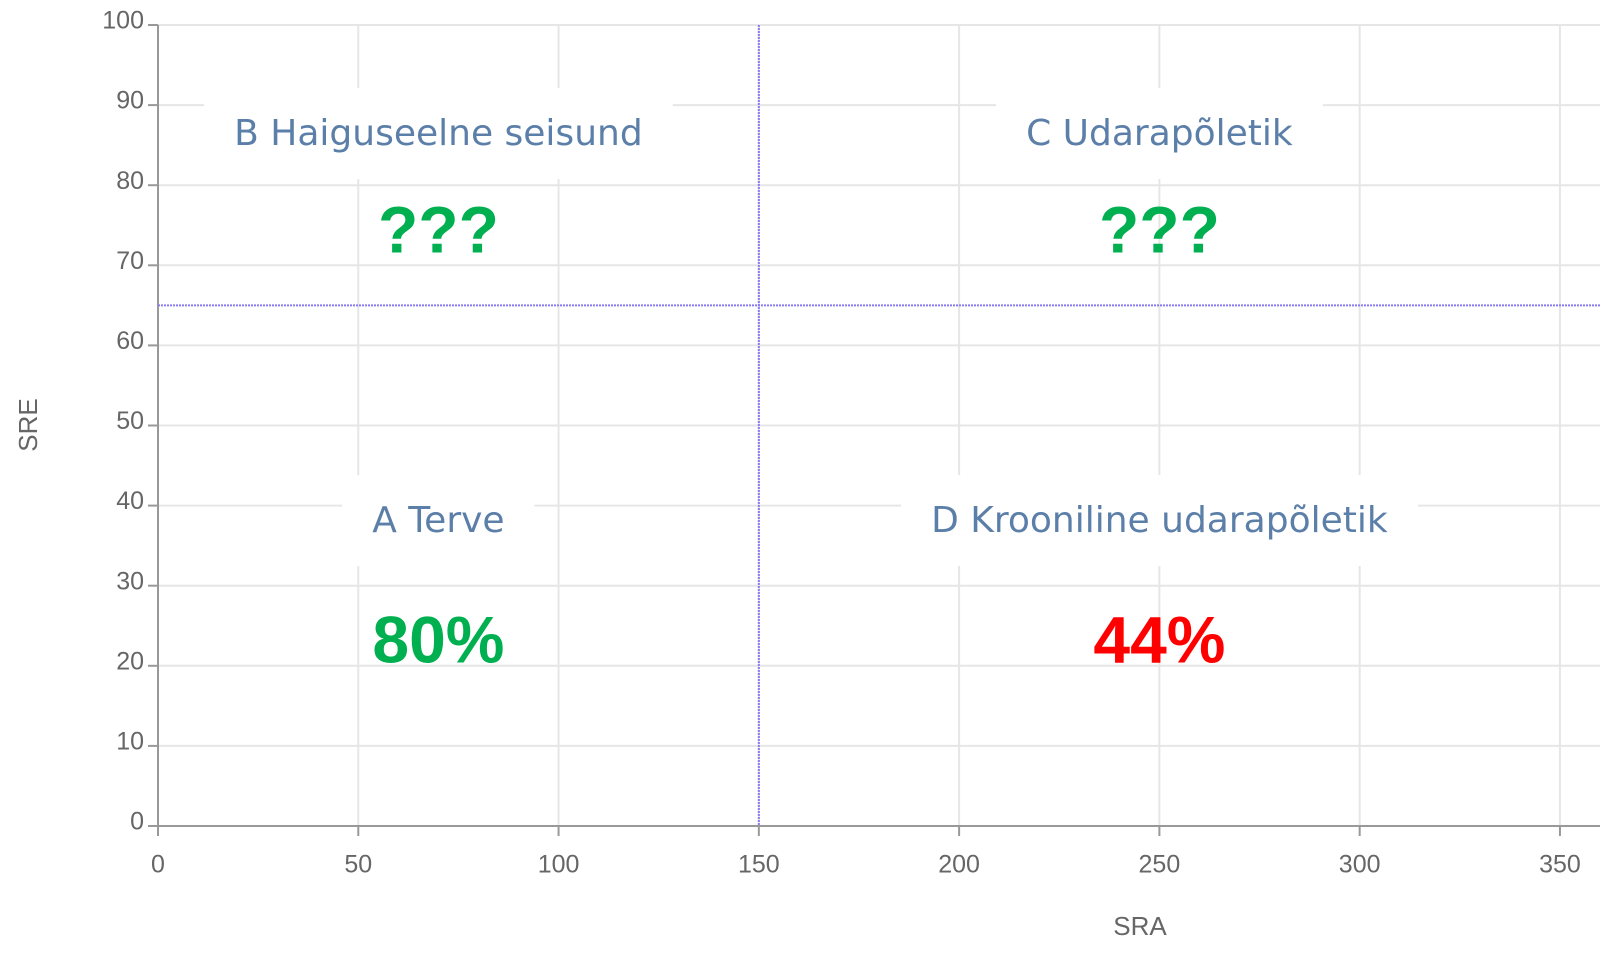 This screenshot has width=1614, height=974. Describe the element at coordinates (130, 661) in the screenshot. I see `y-tick-label: 20` at that location.